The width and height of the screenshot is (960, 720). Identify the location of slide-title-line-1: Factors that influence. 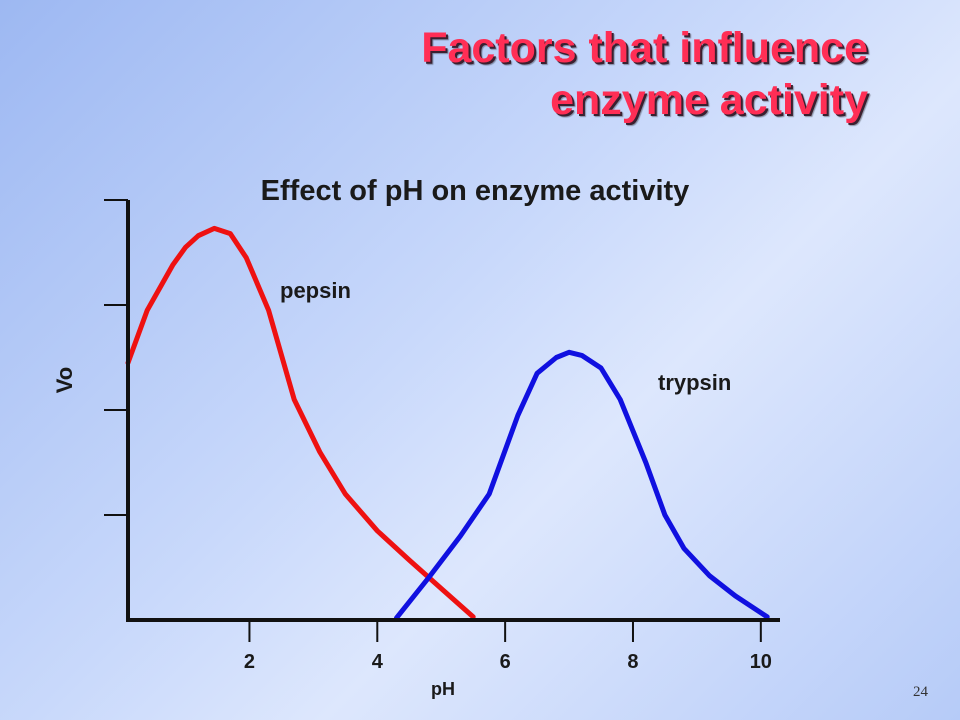
(644, 48).